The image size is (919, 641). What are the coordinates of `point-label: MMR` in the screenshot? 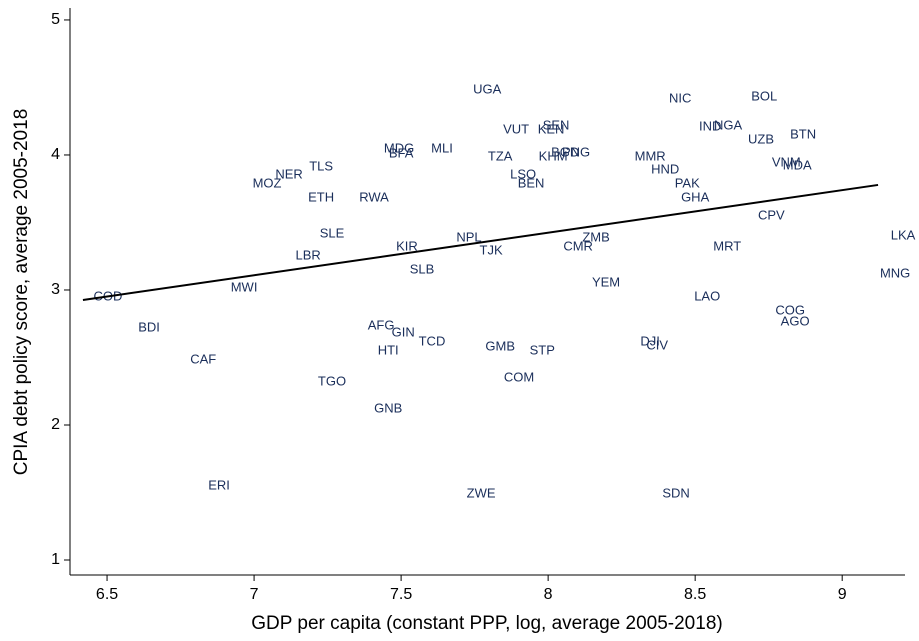 It's located at (650, 155).